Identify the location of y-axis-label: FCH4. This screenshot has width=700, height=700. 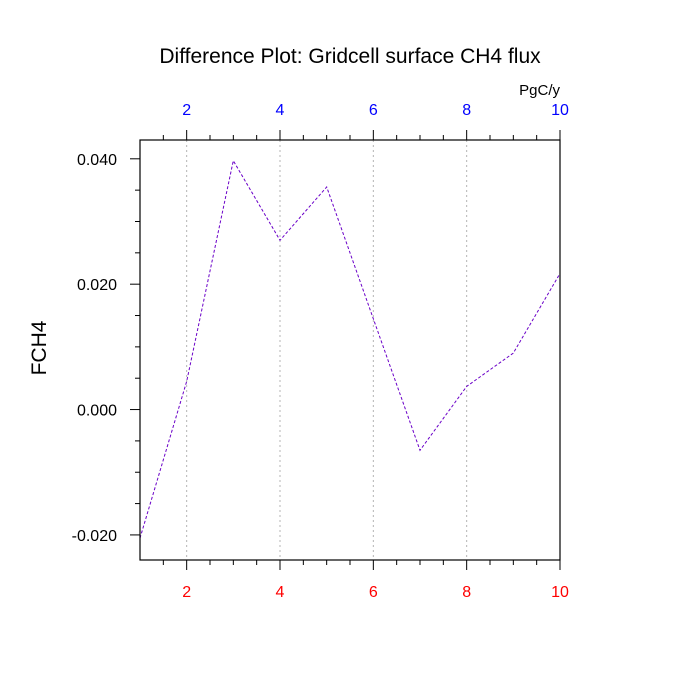
(39, 347).